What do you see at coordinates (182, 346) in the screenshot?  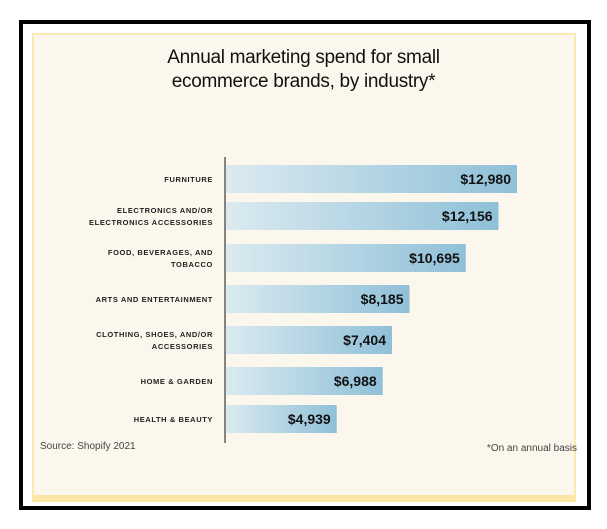 I see `category-label: ACCESSORIES` at bounding box center [182, 346].